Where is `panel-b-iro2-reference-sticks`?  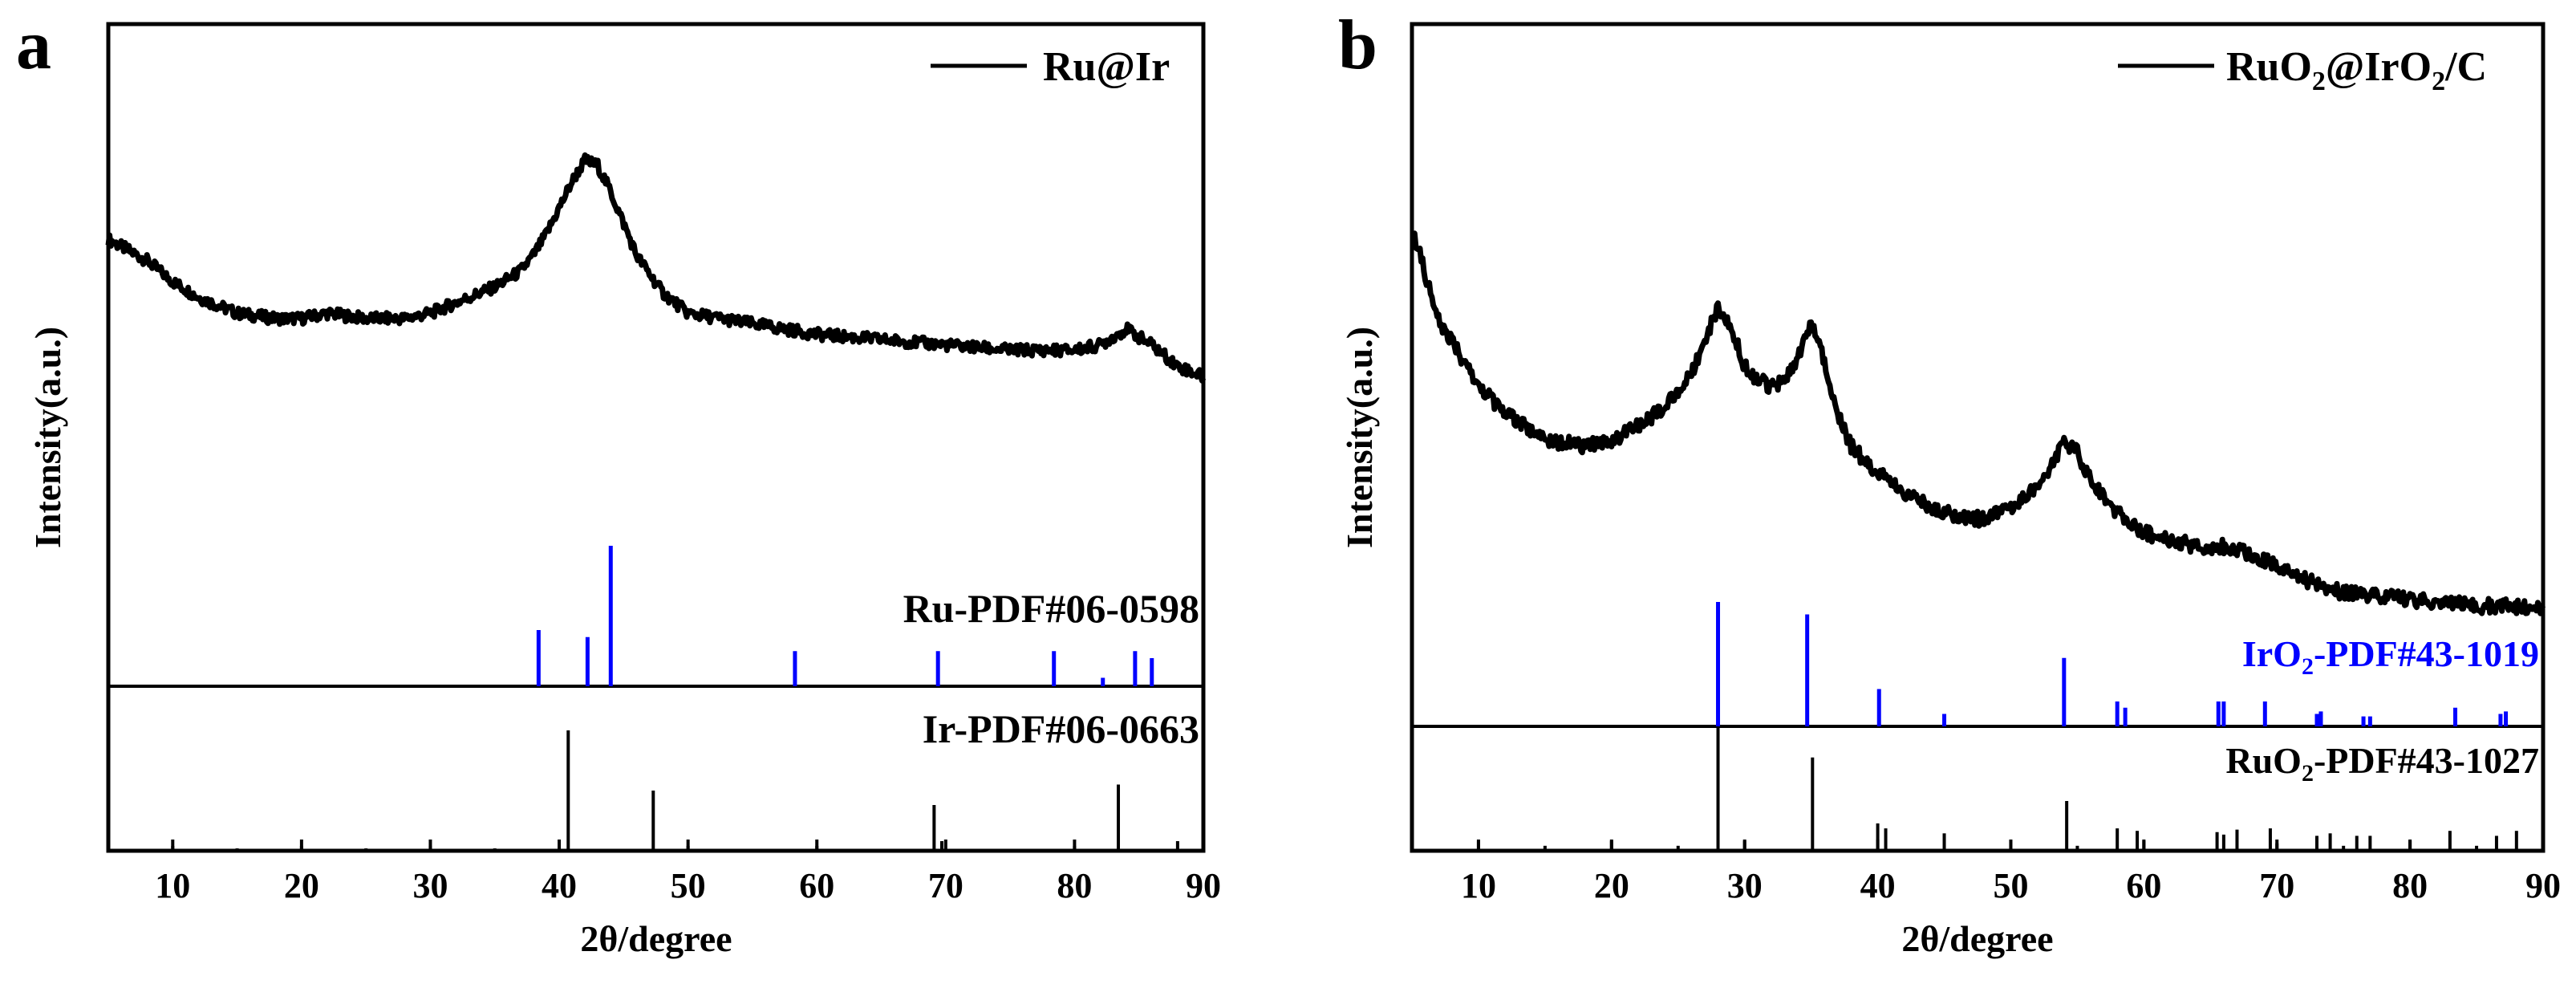 panel-b-iro2-reference-sticks is located at coordinates (2112, 664).